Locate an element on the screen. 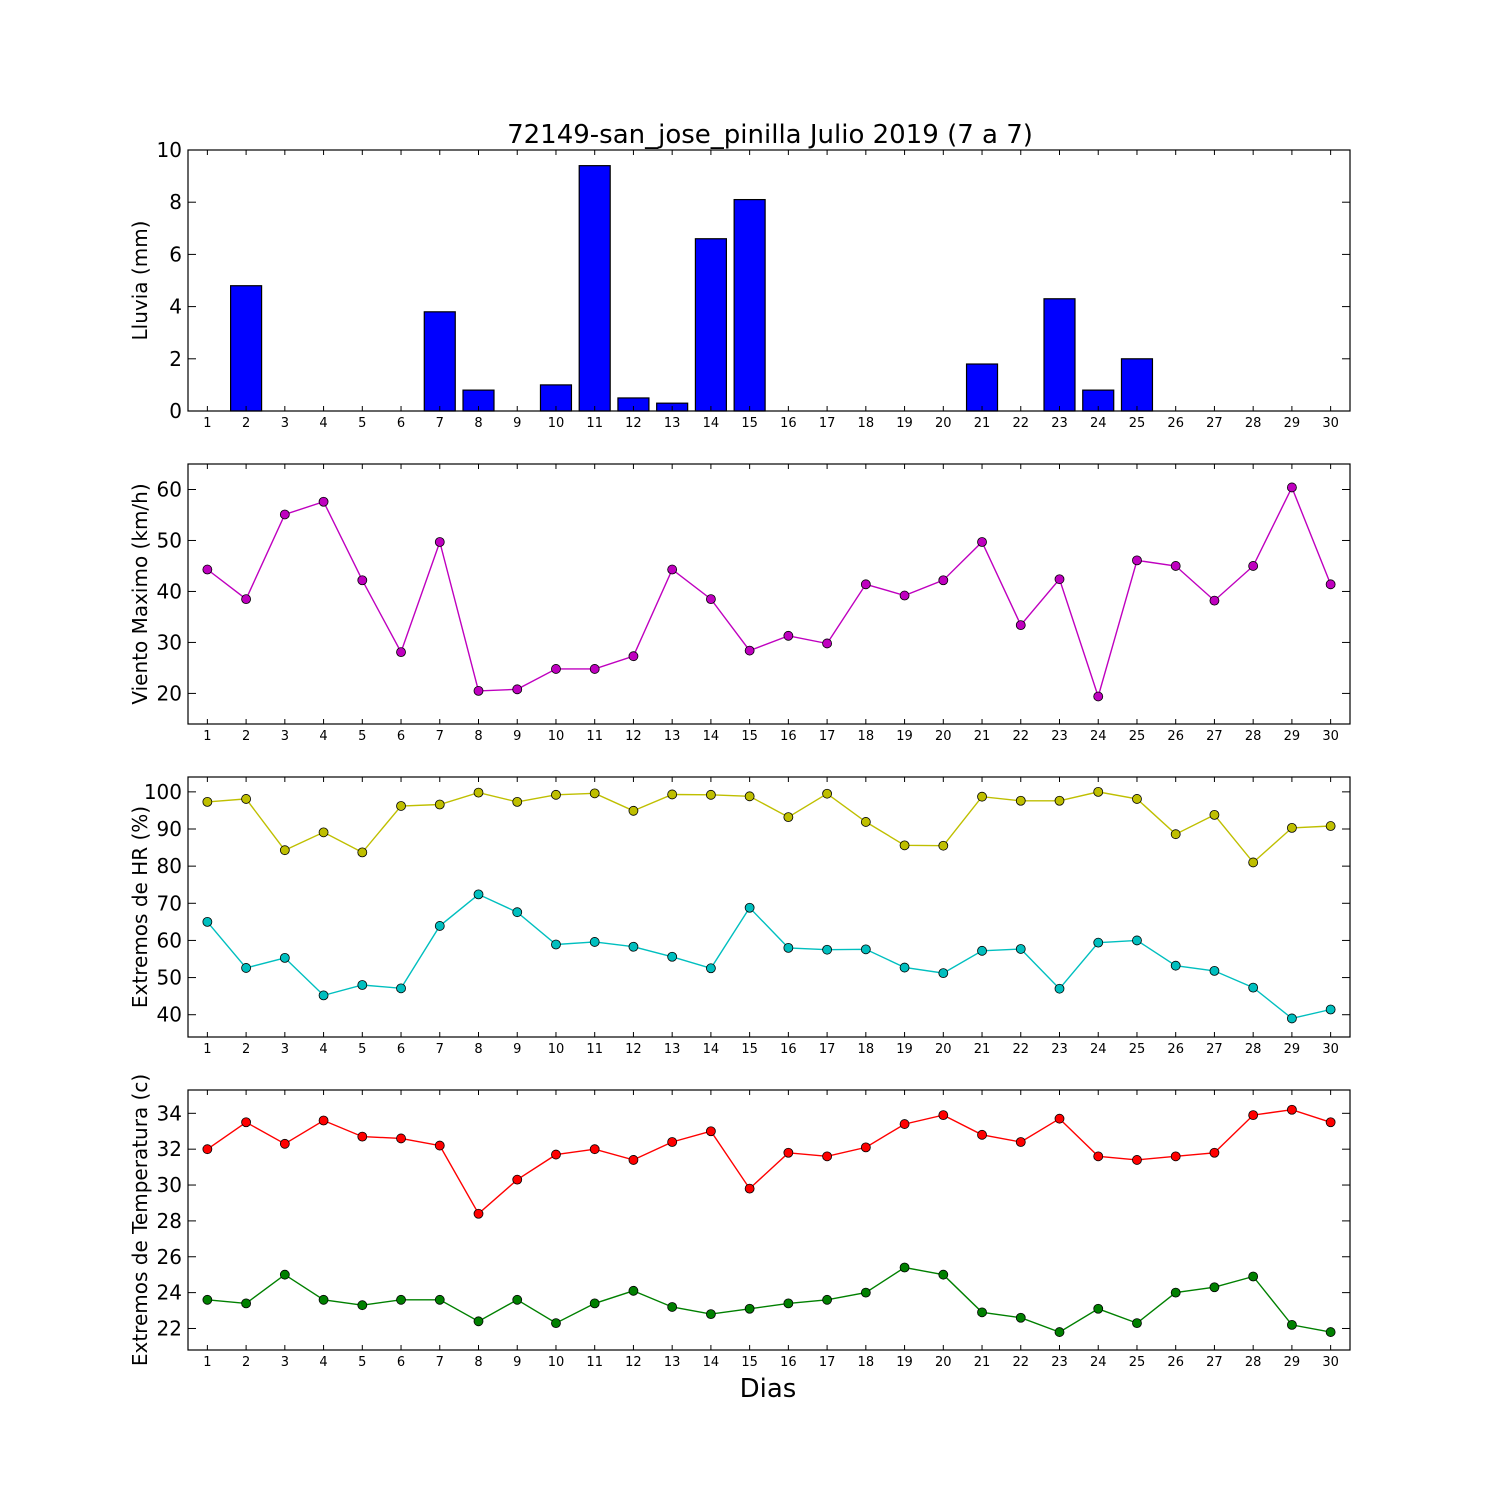 The height and width of the screenshot is (1500, 1500). viento-ytick-label: 50 is located at coordinates (169, 540).